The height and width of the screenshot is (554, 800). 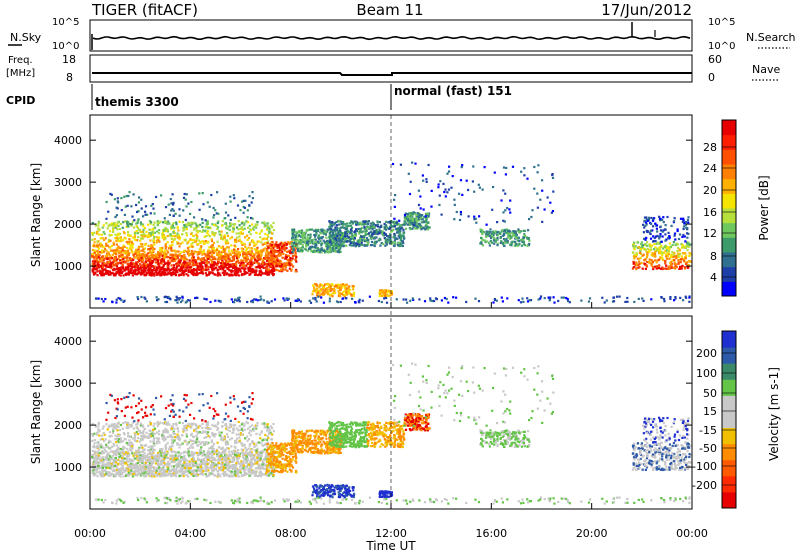 What do you see at coordinates (710, 212) in the screenshot?
I see `colorbar-tick-label: 16` at bounding box center [710, 212].